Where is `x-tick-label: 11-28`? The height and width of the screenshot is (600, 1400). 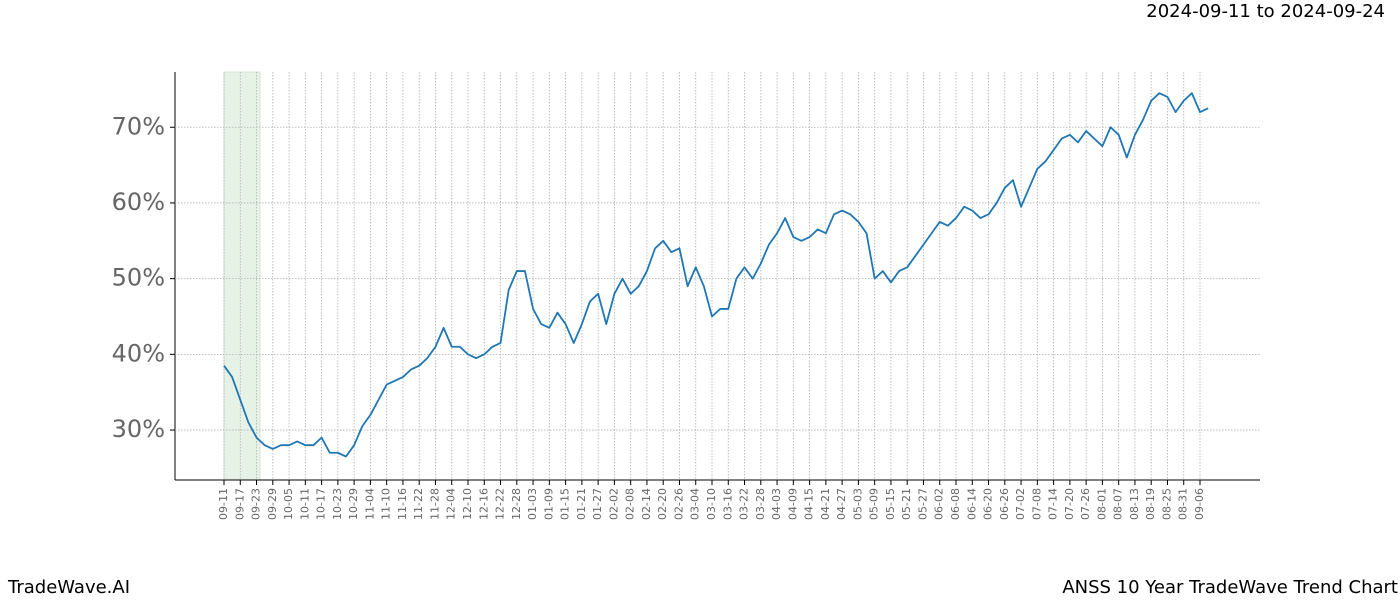 x-tick-label: 11-28 is located at coordinates (434, 504).